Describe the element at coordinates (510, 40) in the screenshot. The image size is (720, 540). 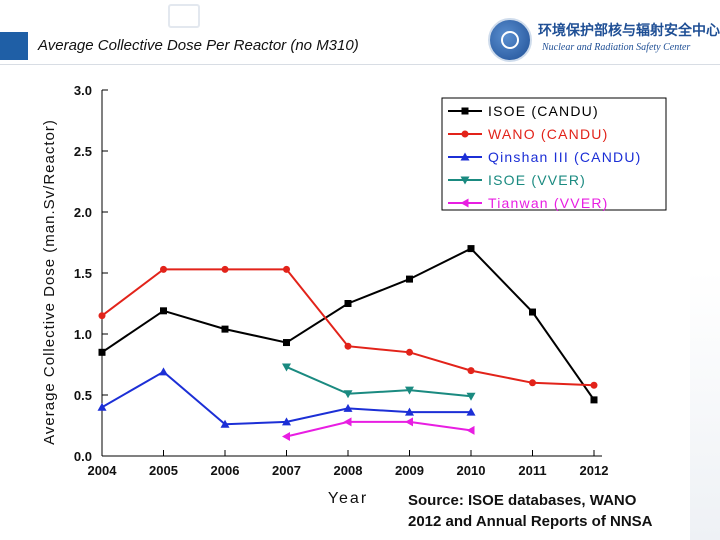
I see `logo-emblem-icon` at that location.